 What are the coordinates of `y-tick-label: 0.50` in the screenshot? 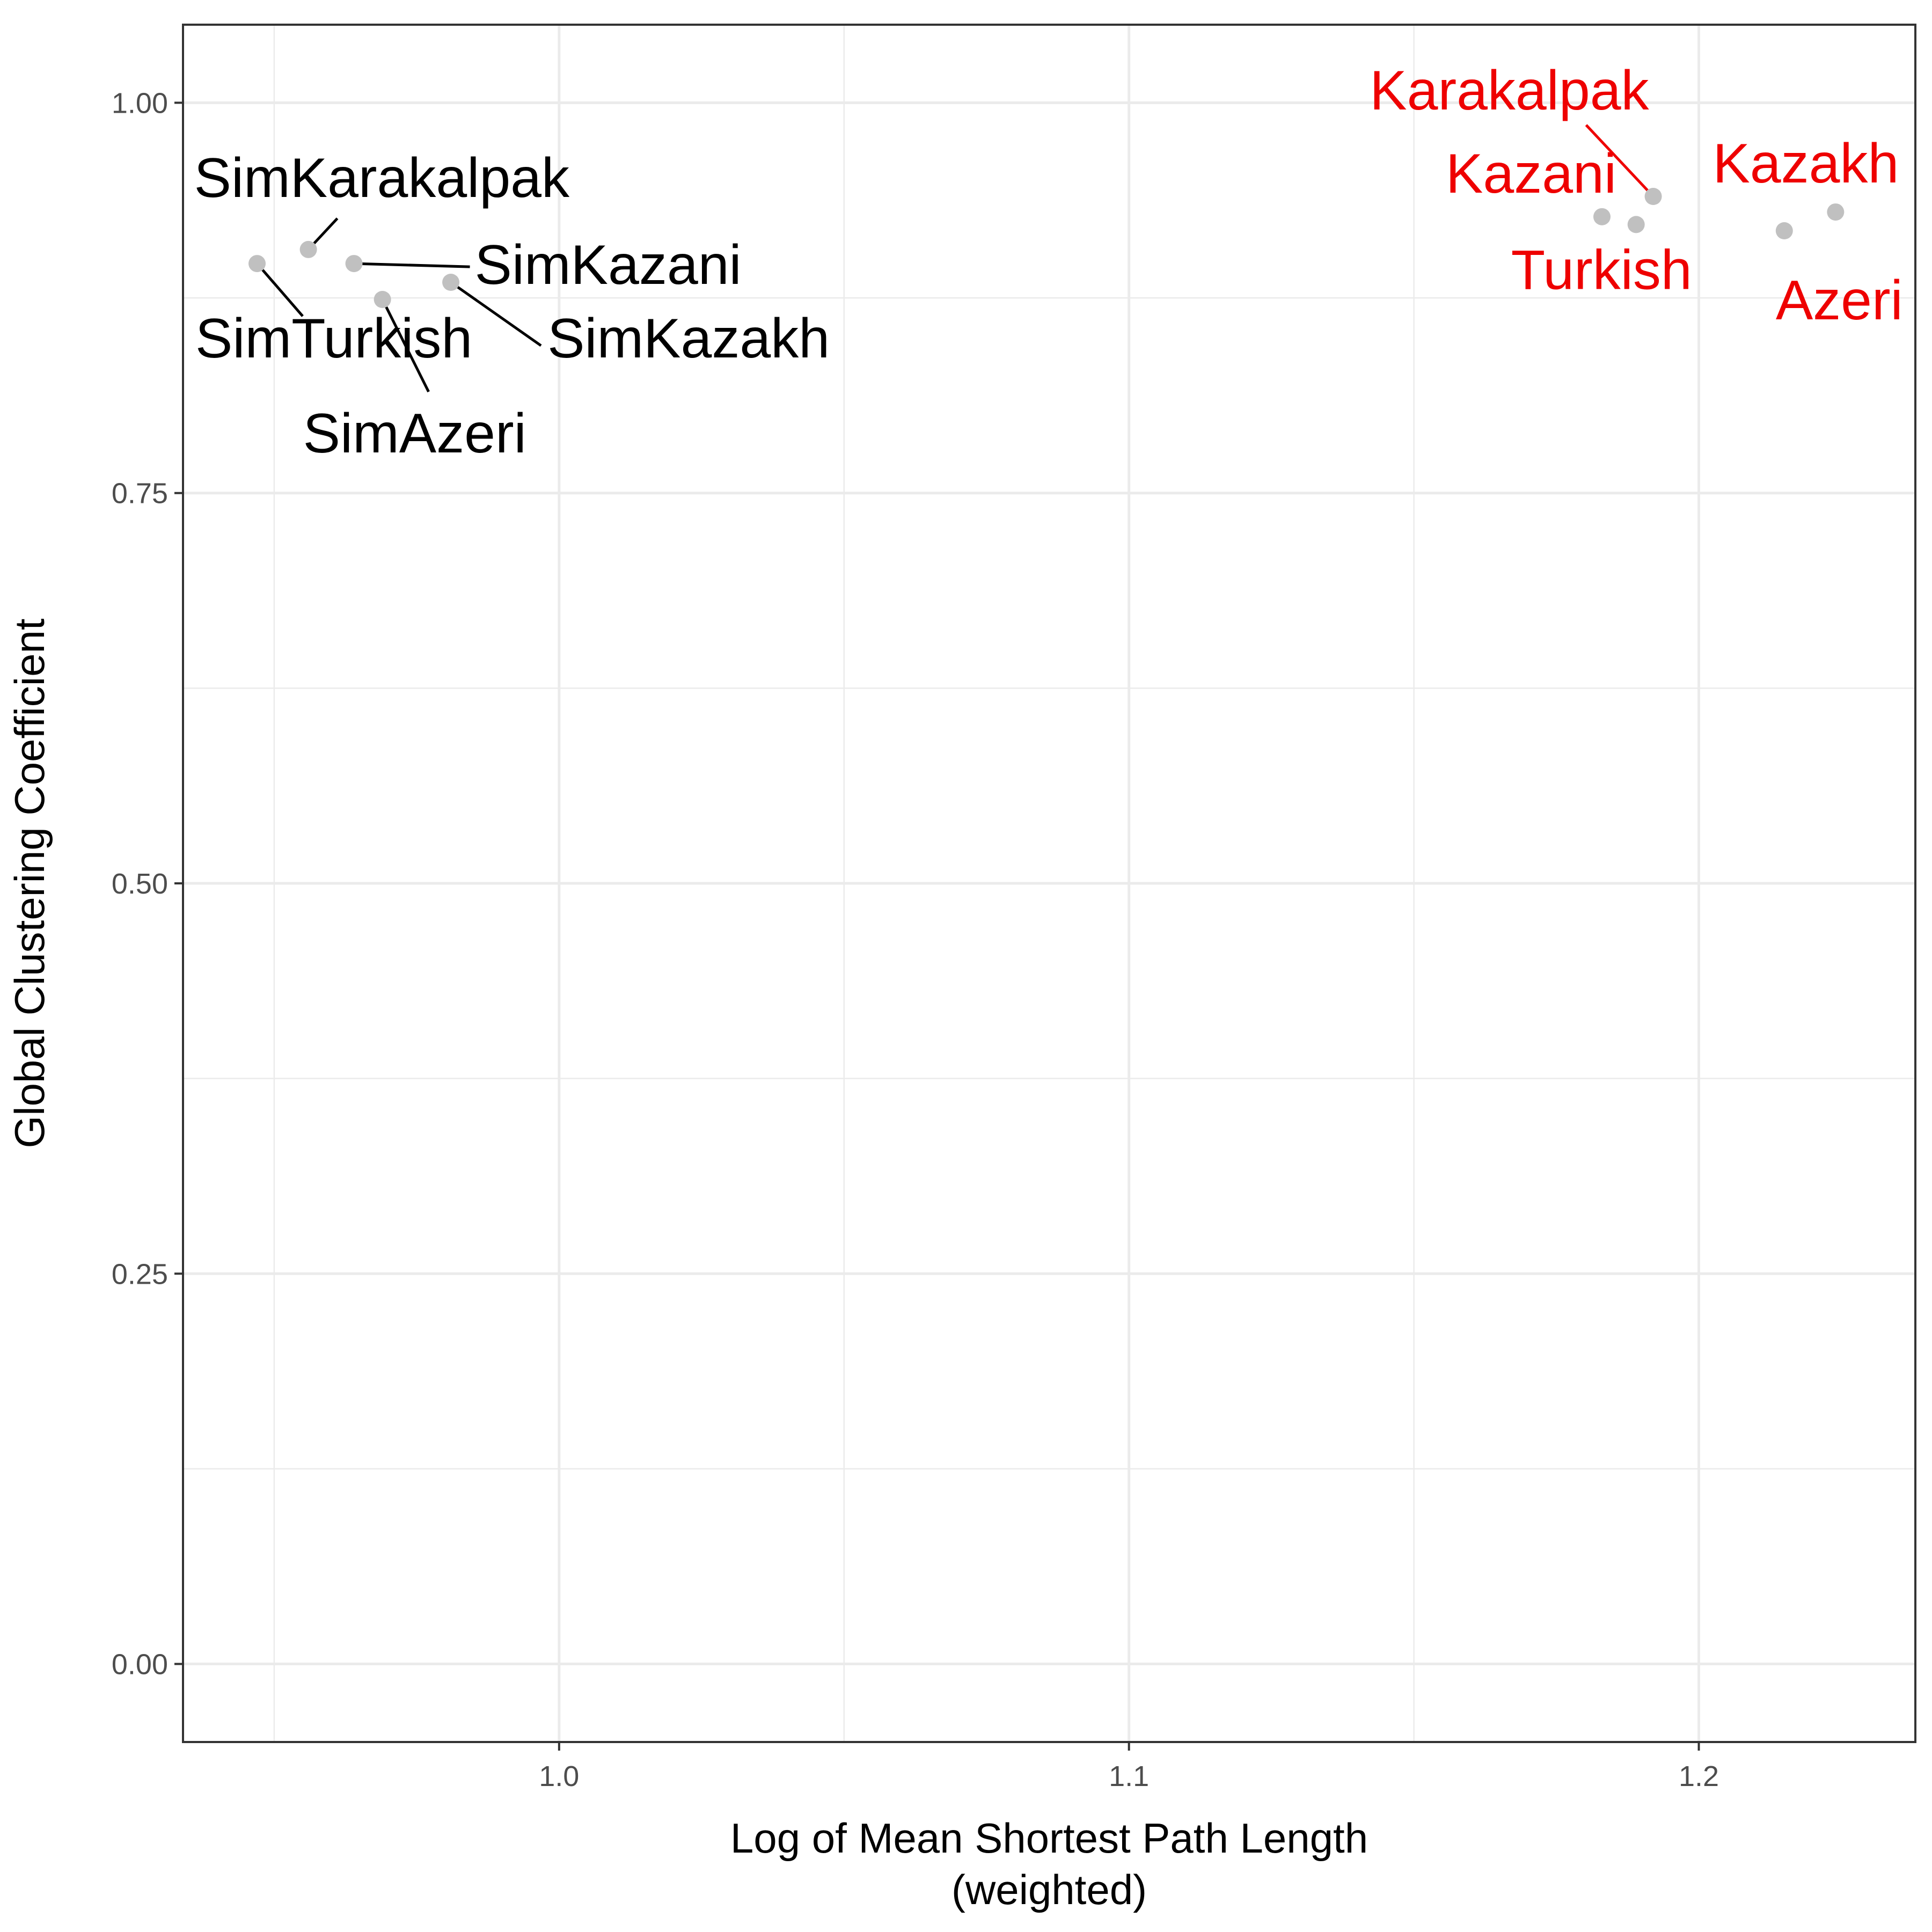 It's located at (140, 884).